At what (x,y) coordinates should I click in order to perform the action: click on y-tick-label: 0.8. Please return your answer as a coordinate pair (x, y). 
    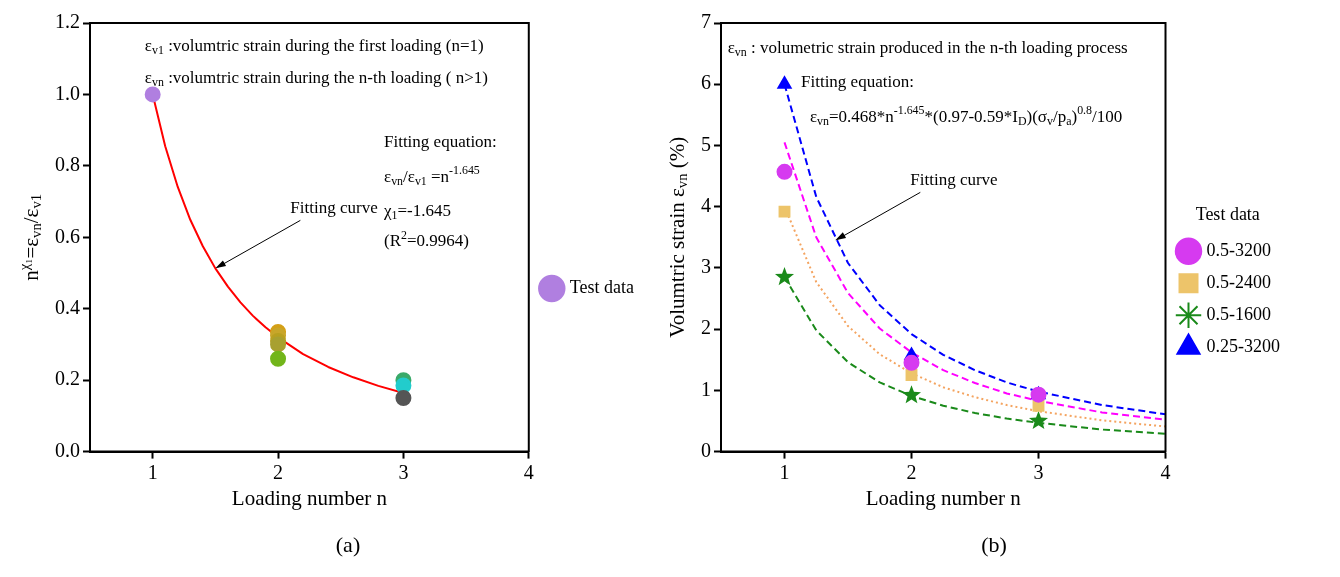
    Looking at the image, I should click on (67, 164).